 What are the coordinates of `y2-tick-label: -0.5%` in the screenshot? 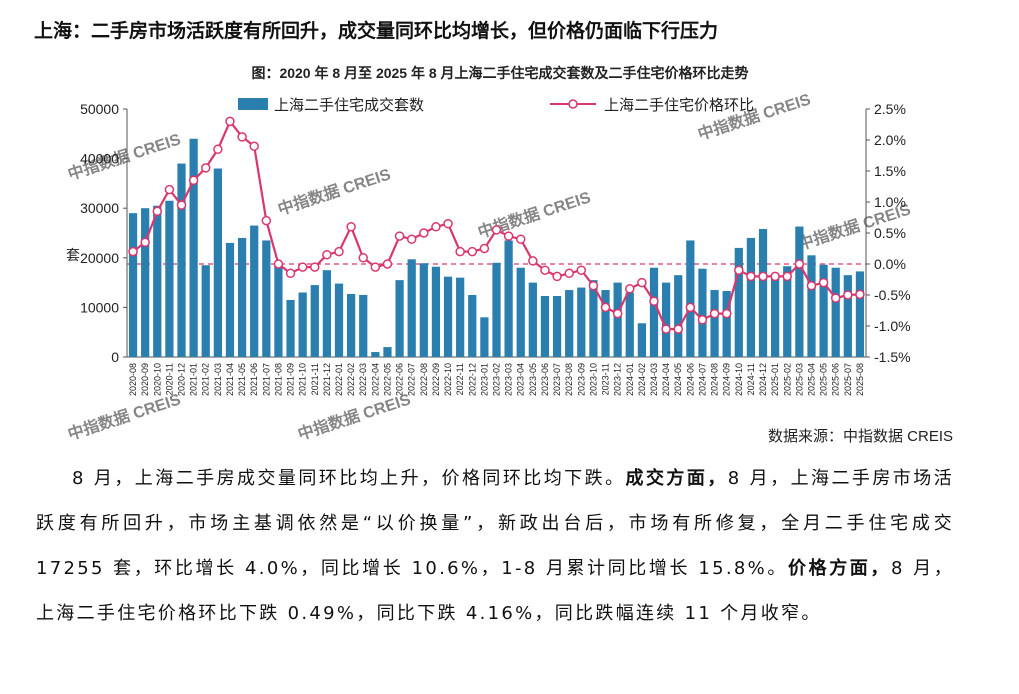 It's located at (892, 295).